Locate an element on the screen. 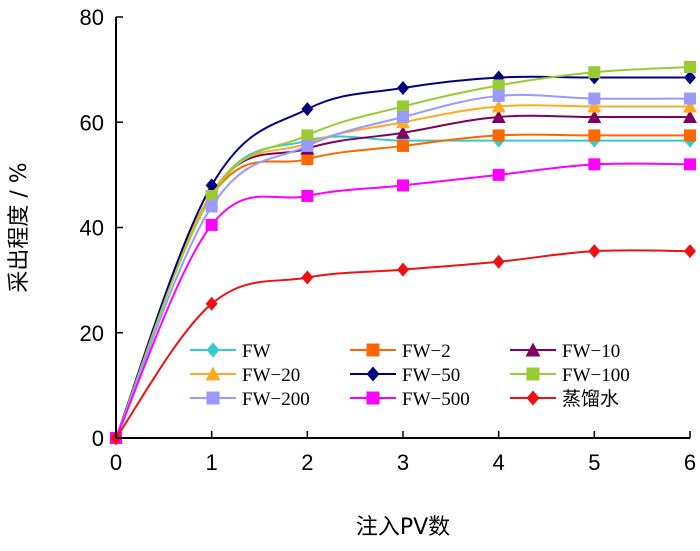 This screenshot has width=700, height=551. legend-item-fw-20: FW−20 is located at coordinates (245, 375).